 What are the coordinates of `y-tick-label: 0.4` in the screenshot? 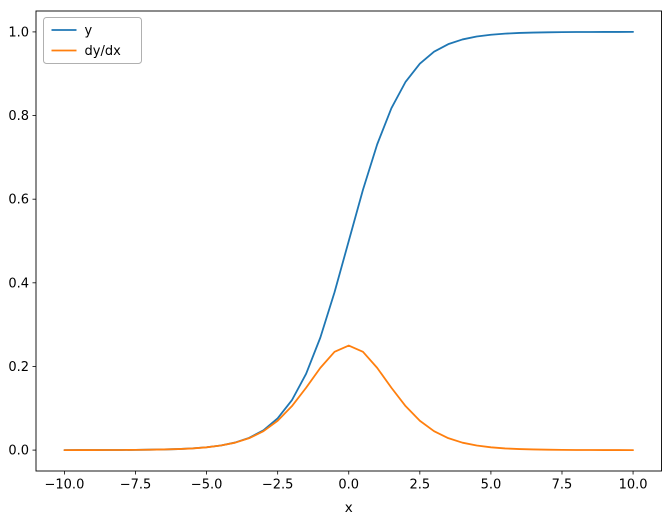 It's located at (18, 283).